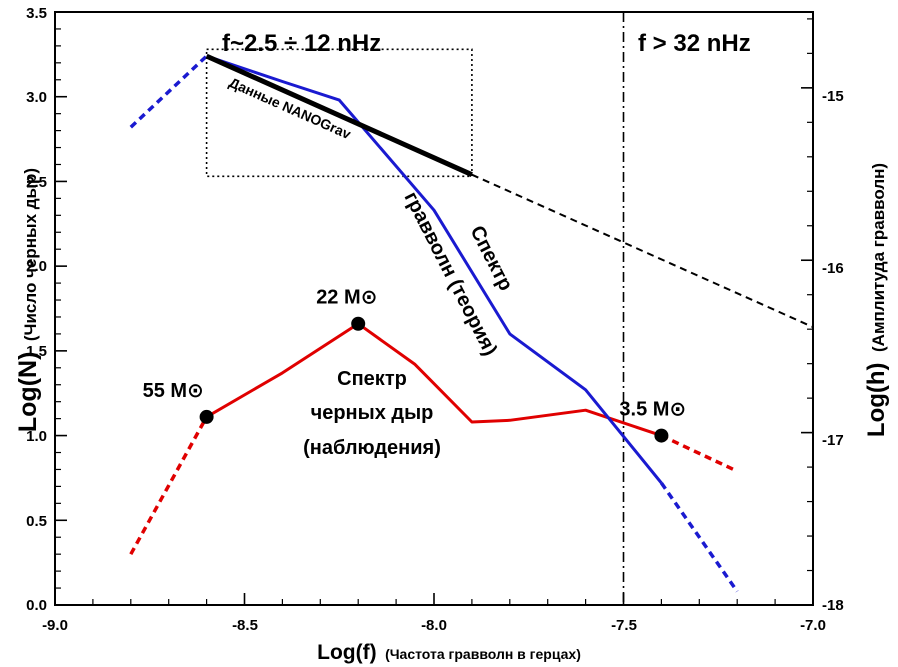 Image resolution: width=898 pixels, height=667 pixels. What do you see at coordinates (694, 43) in the screenshot?
I see `high-freq-label: f > 32 nHz` at bounding box center [694, 43].